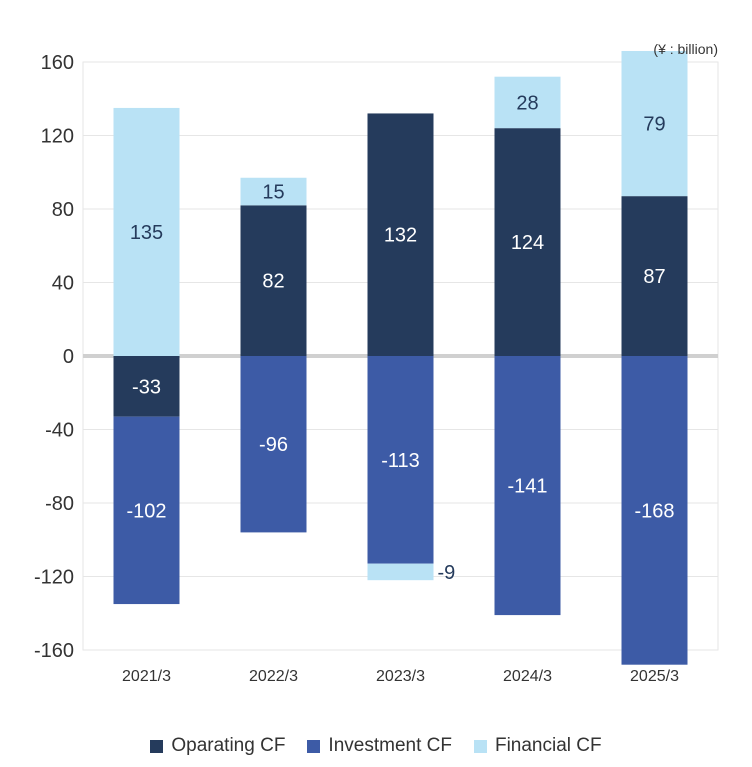  I want to click on y-tick-label: -40, so click(59, 431).